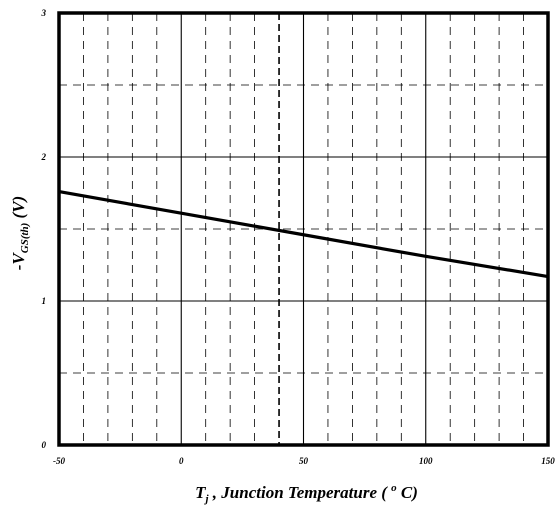  What do you see at coordinates (18, 261) in the screenshot?
I see `y-axis-title-main: -V` at bounding box center [18, 261].